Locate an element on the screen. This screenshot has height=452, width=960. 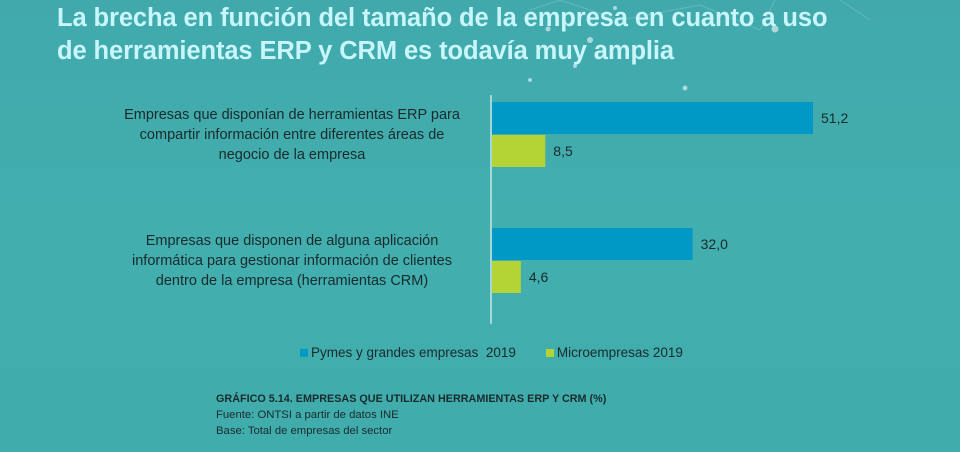
category-label-line: dentro de la empresa (herramientas CRM) is located at coordinates (292, 281).